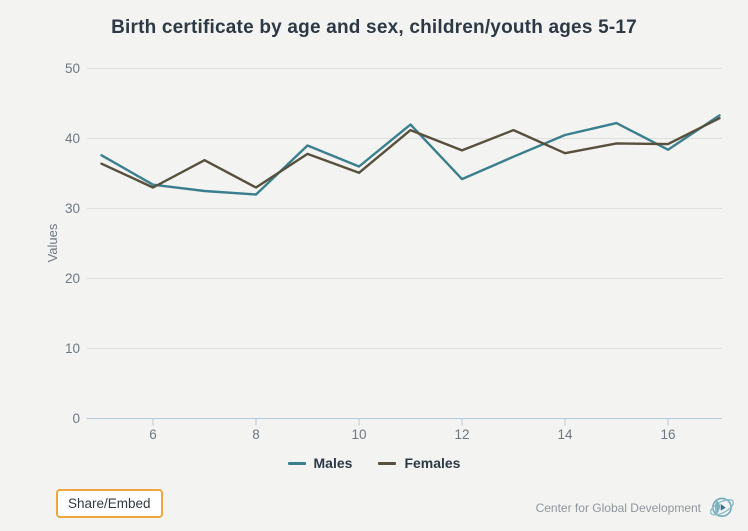 The image size is (748, 531). I want to click on brand-footer: Center for Global Development, so click(636, 507).